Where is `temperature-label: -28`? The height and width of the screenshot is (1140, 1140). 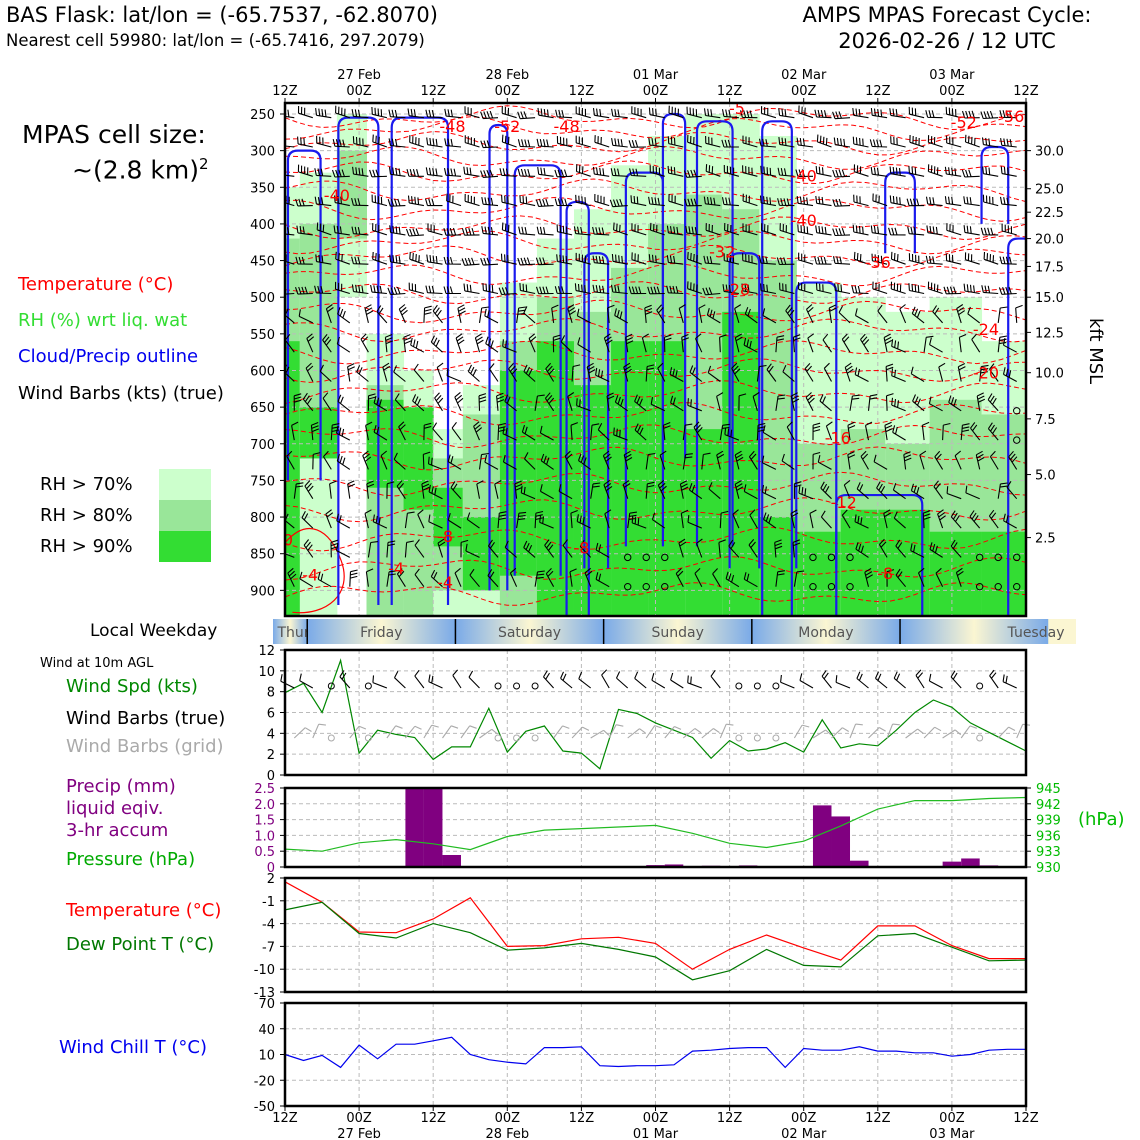
temperature-label: -28 is located at coordinates (737, 289).